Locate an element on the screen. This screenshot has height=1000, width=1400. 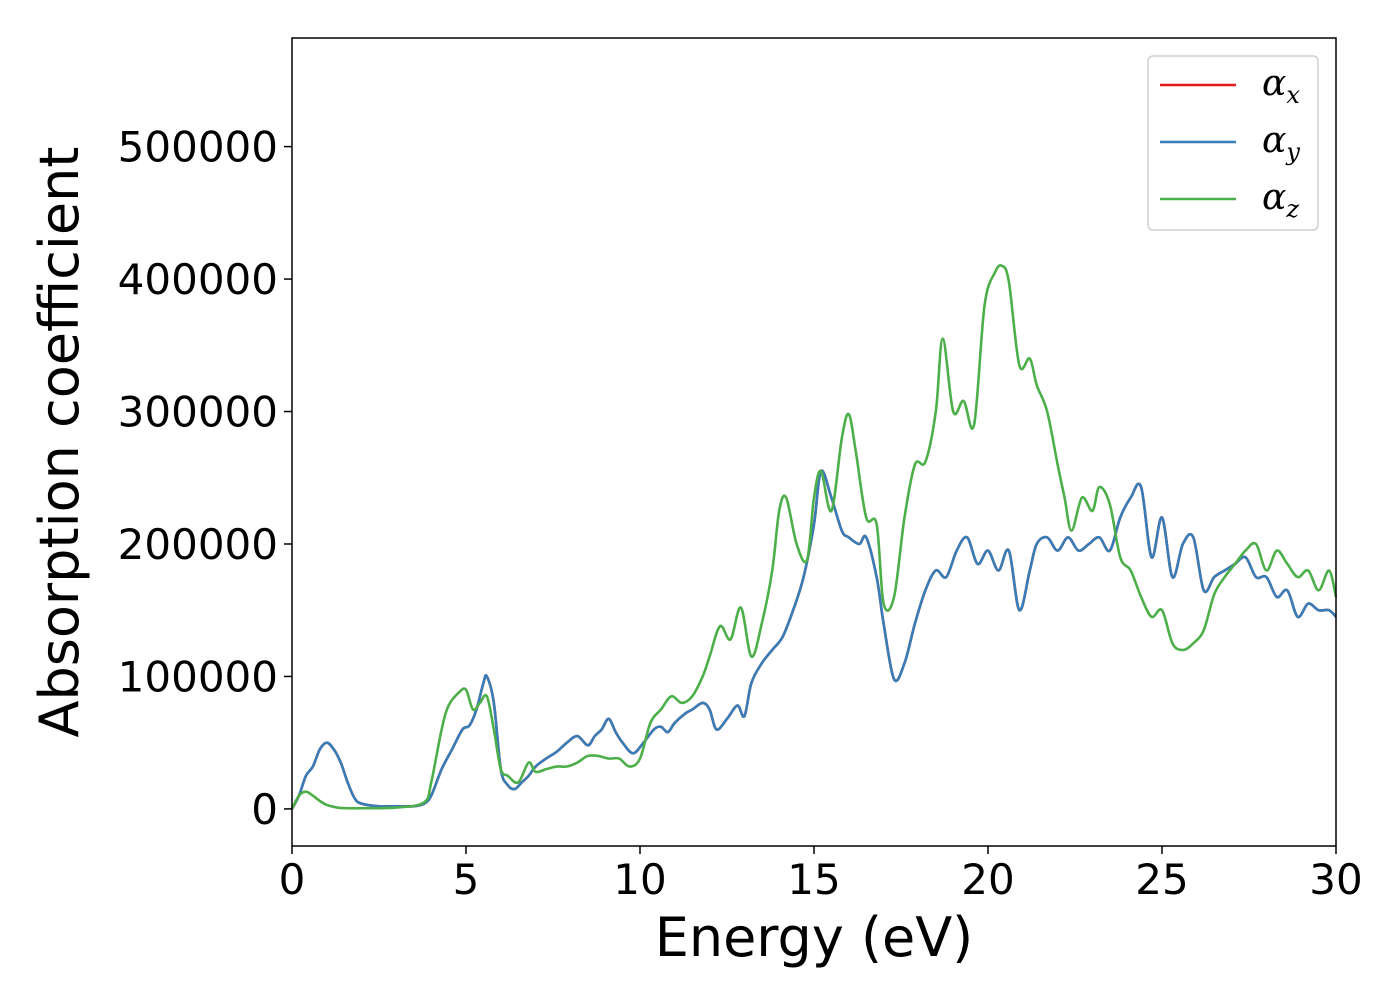
legend: αx αy αz is located at coordinates (1233, 143).